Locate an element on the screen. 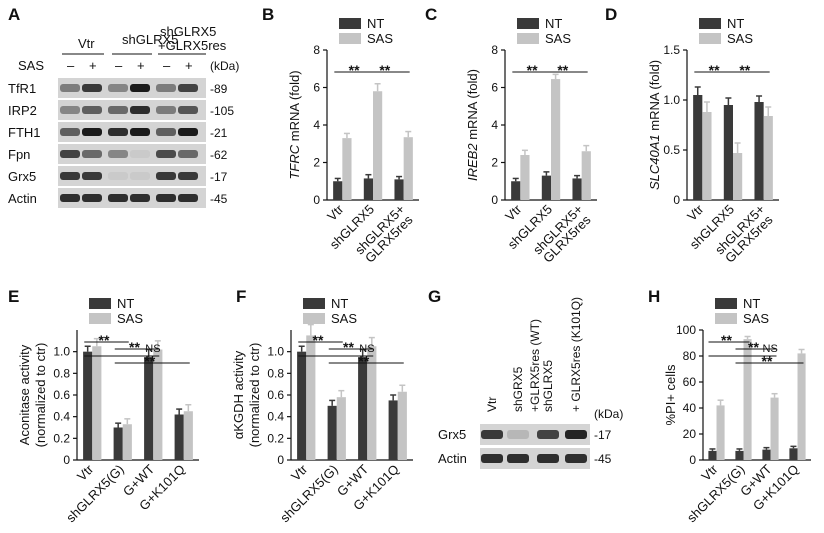  y-axis-label-line: (normalized to ctr) is located at coordinates (40, 395).